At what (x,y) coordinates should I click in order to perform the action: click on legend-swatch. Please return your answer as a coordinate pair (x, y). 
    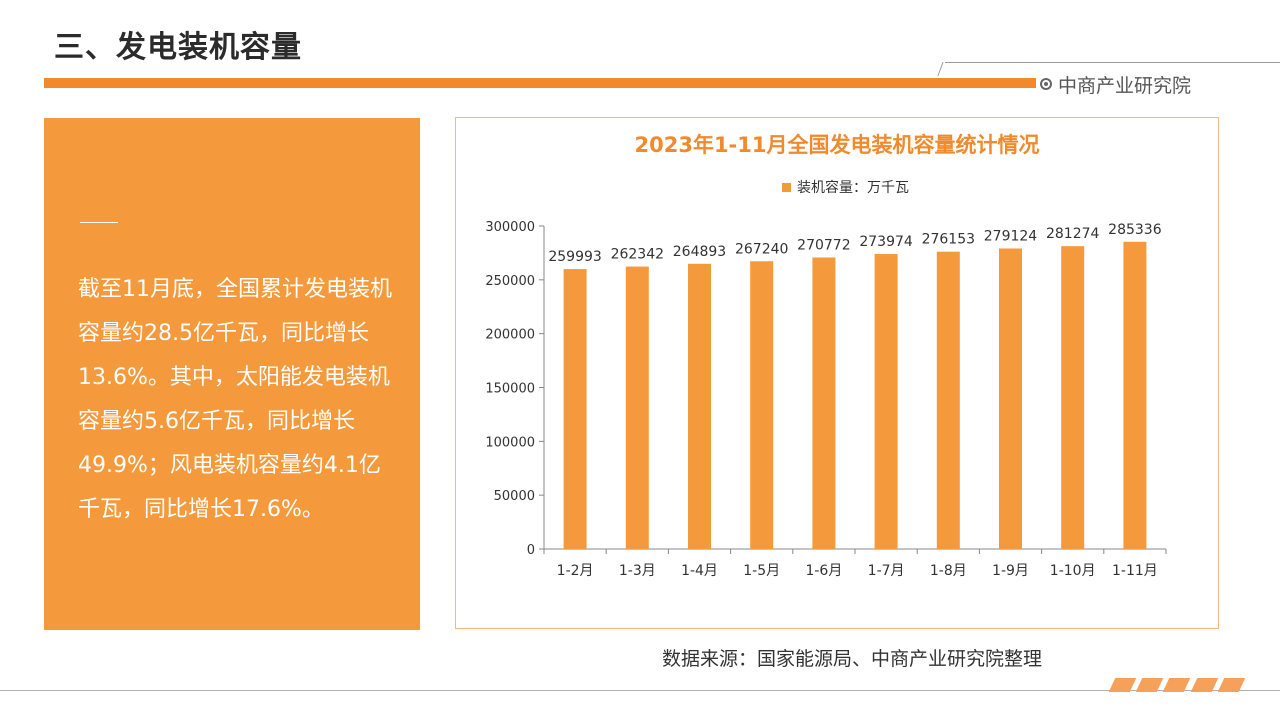
    Looking at the image, I should click on (786, 187).